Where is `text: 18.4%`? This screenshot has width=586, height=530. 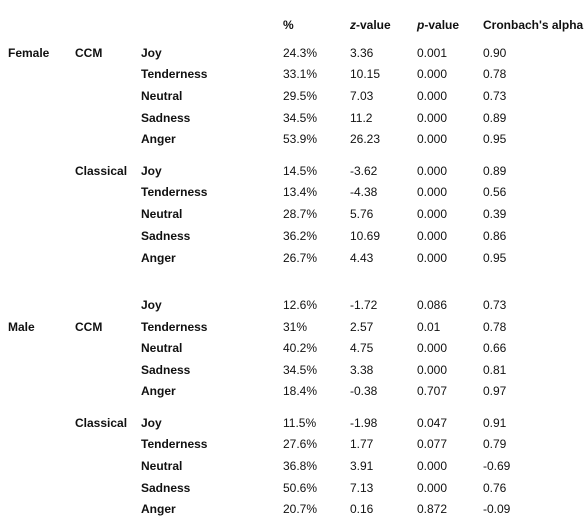
text: 18.4% is located at coordinates (300, 391).